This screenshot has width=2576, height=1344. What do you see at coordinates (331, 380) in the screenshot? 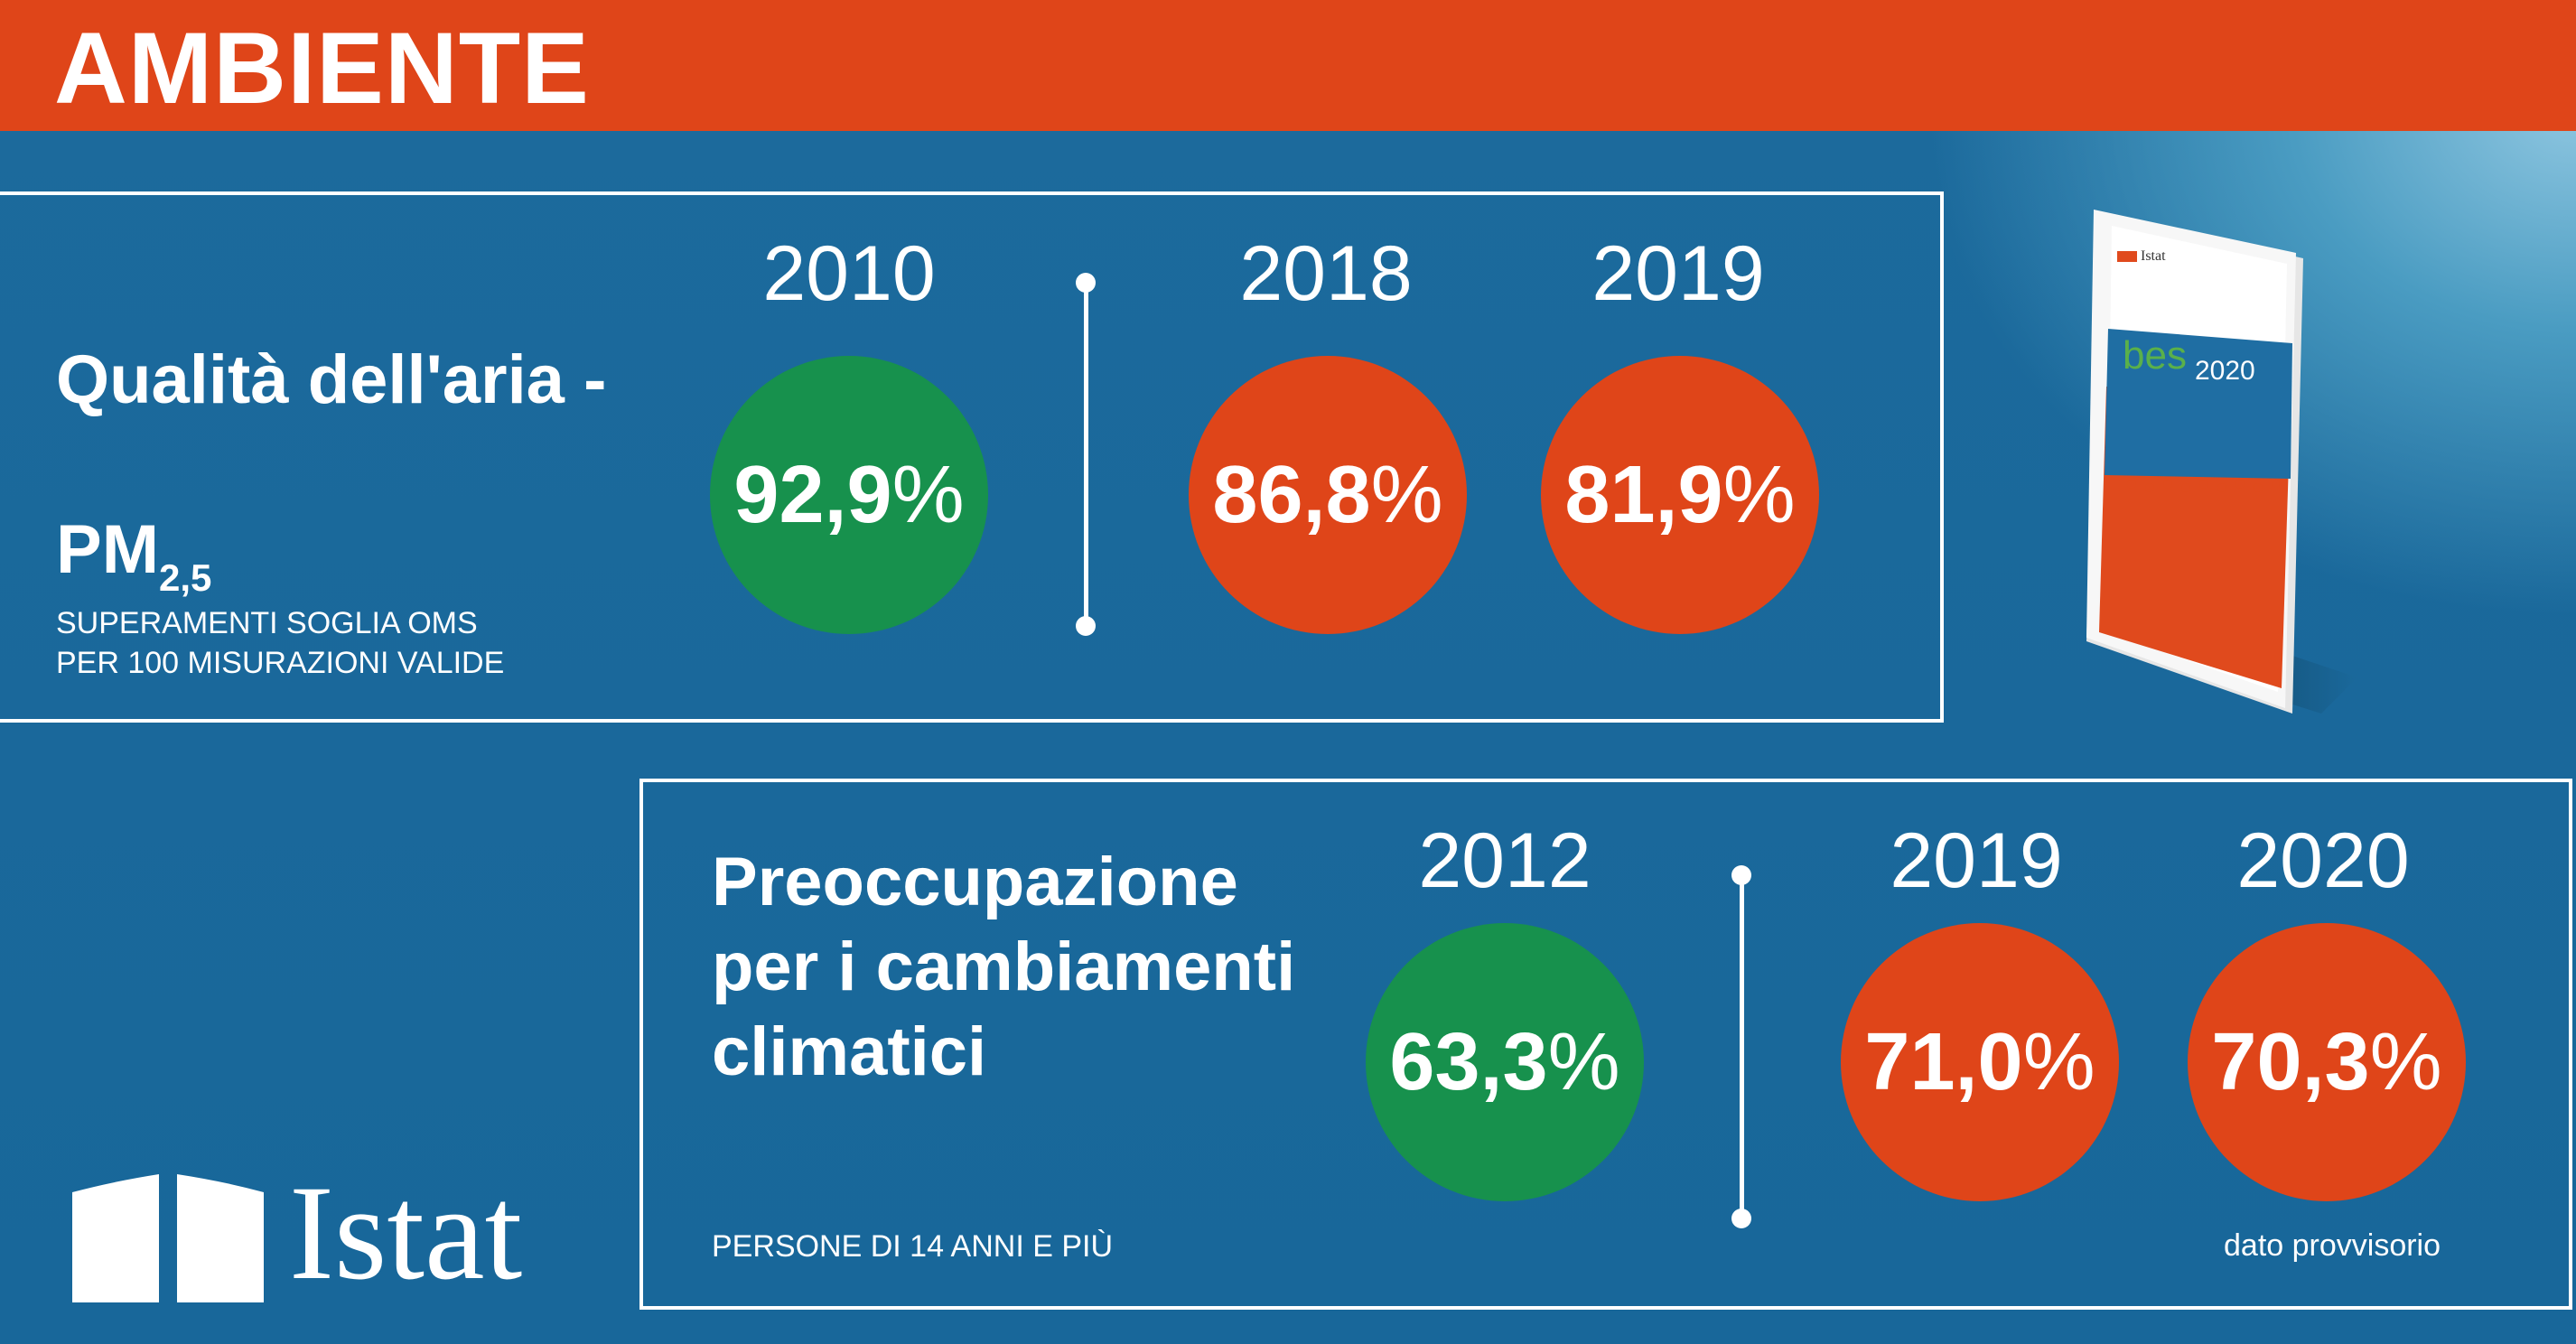
I see `air-quality-title-line1: Qualità dell'aria -` at bounding box center [331, 380].